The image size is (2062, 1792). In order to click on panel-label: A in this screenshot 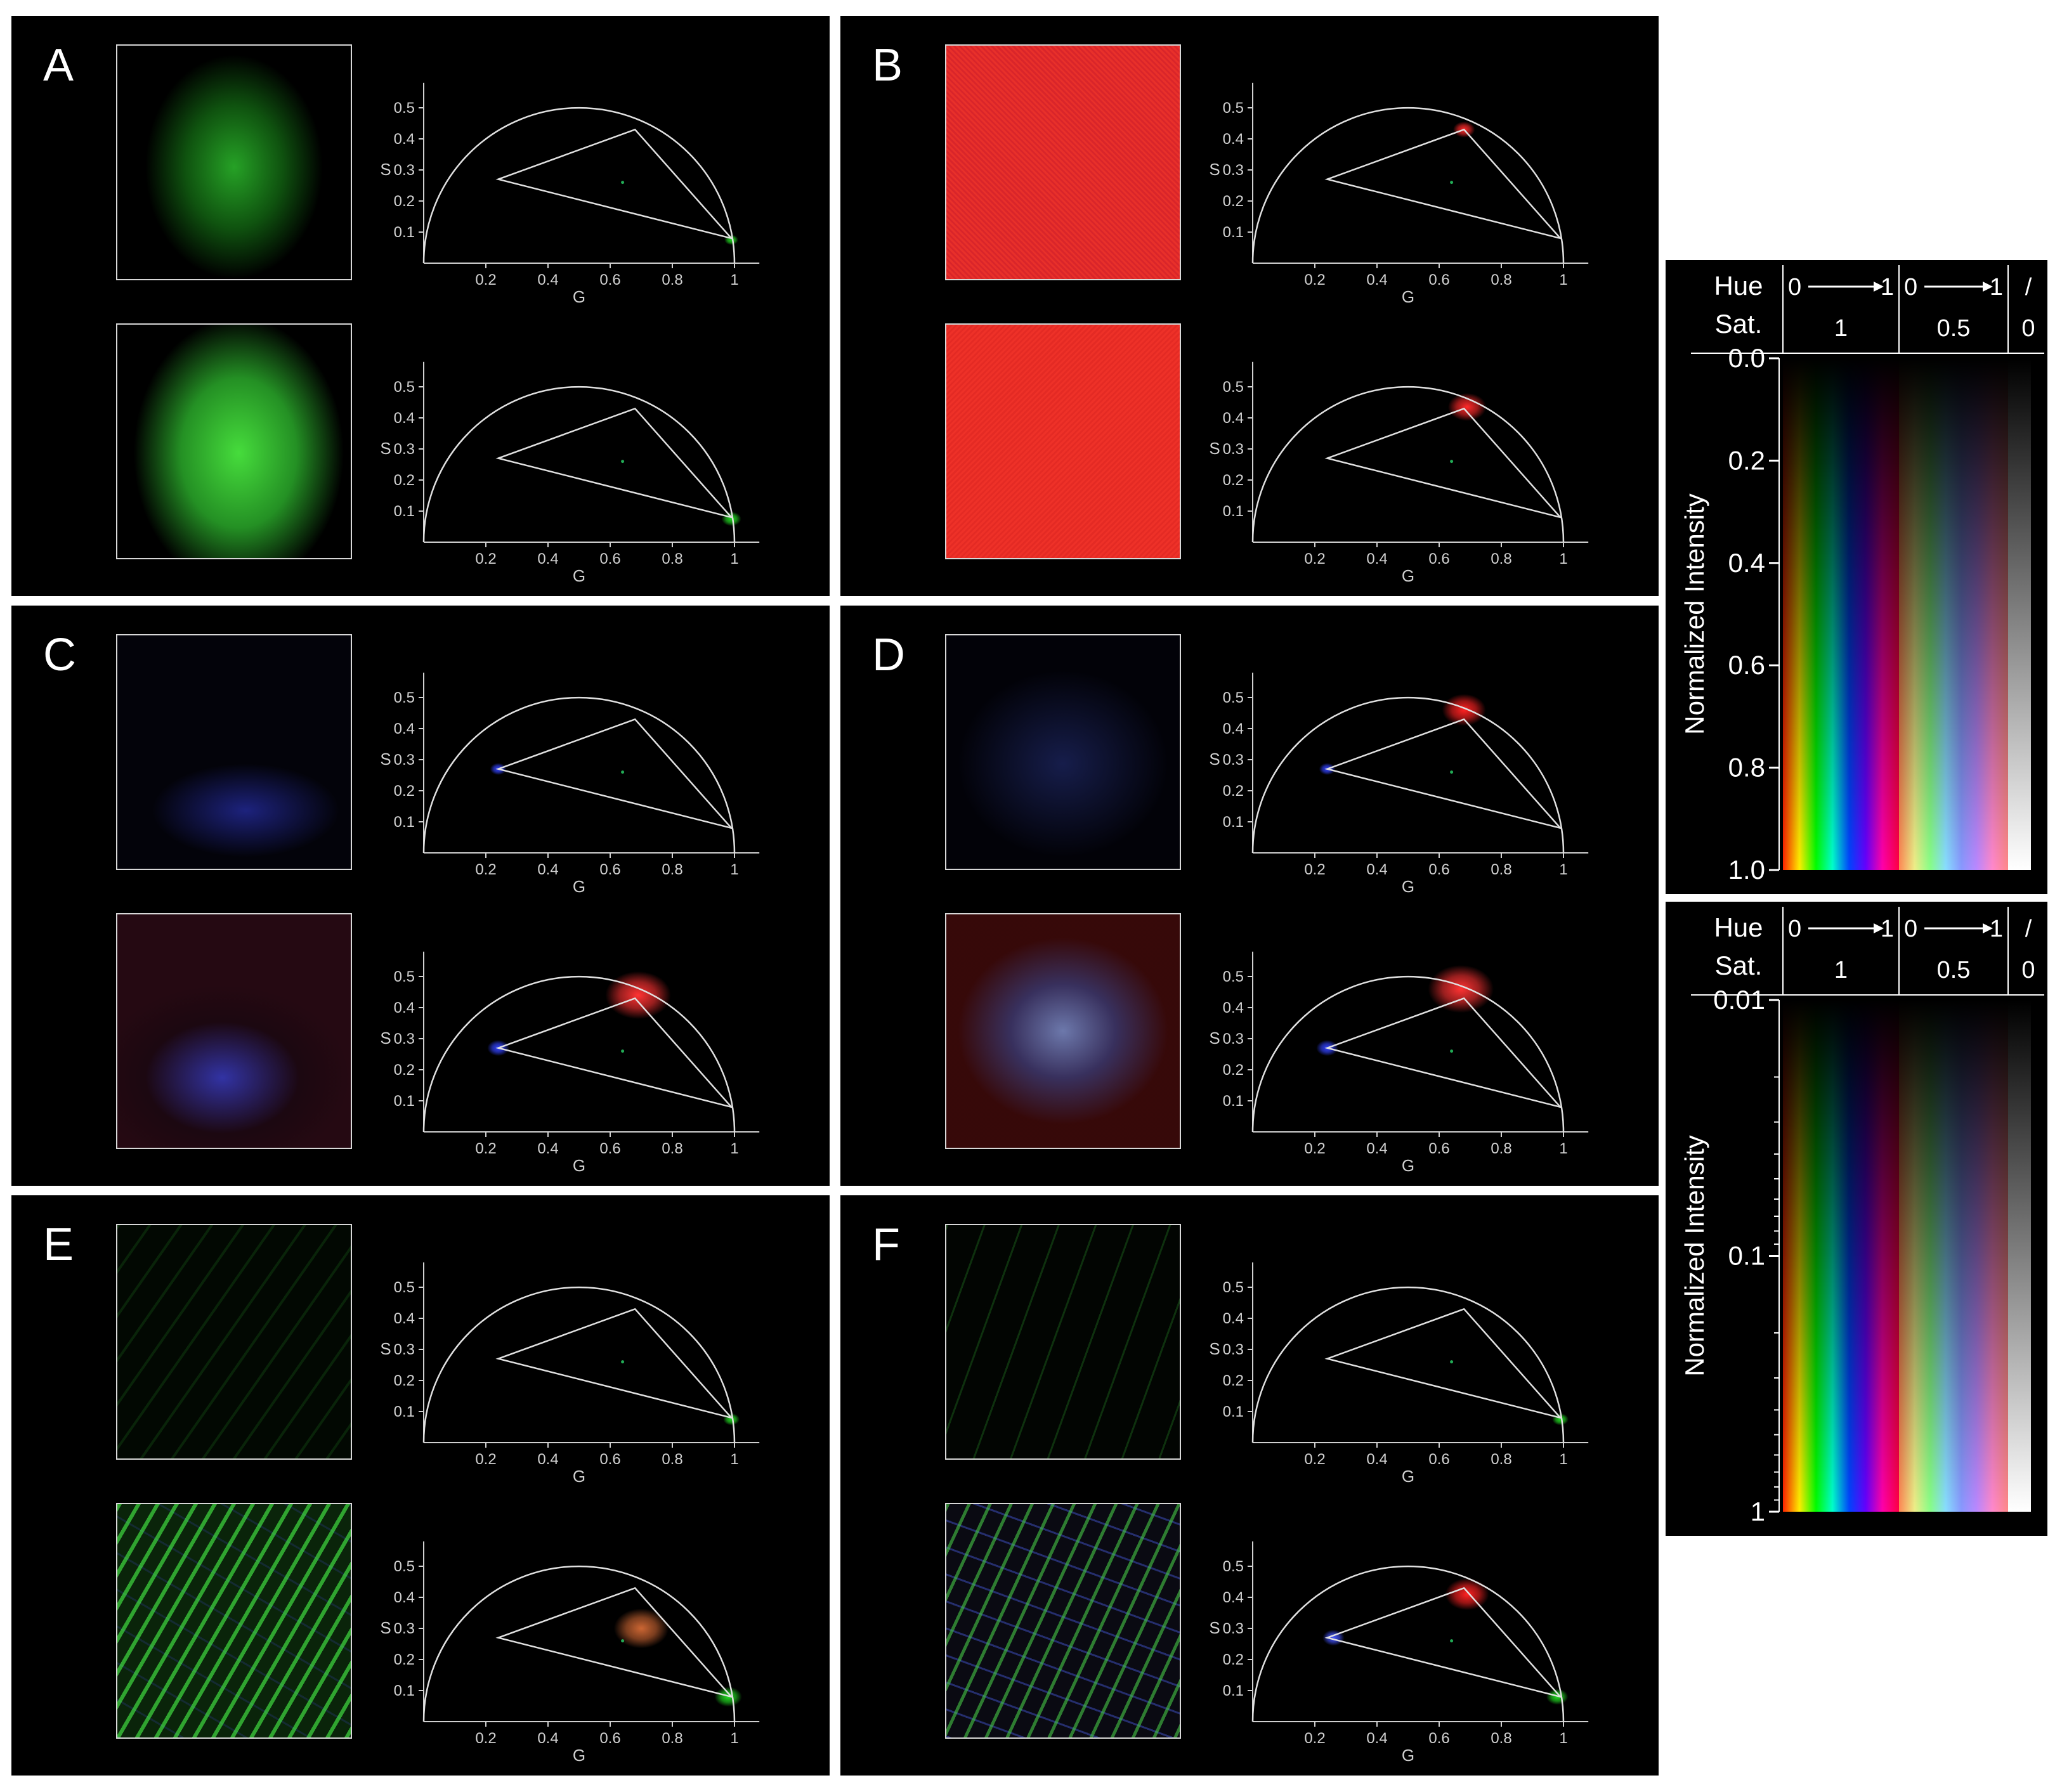, I will do `click(59, 65)`.